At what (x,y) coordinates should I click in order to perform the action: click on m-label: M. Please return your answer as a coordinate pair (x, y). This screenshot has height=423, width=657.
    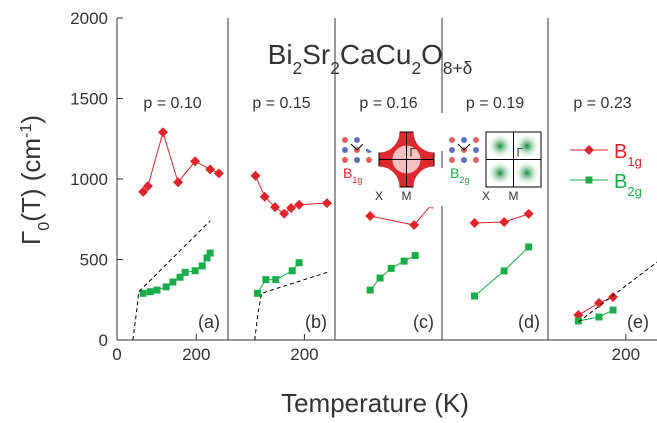
    Looking at the image, I should click on (514, 196).